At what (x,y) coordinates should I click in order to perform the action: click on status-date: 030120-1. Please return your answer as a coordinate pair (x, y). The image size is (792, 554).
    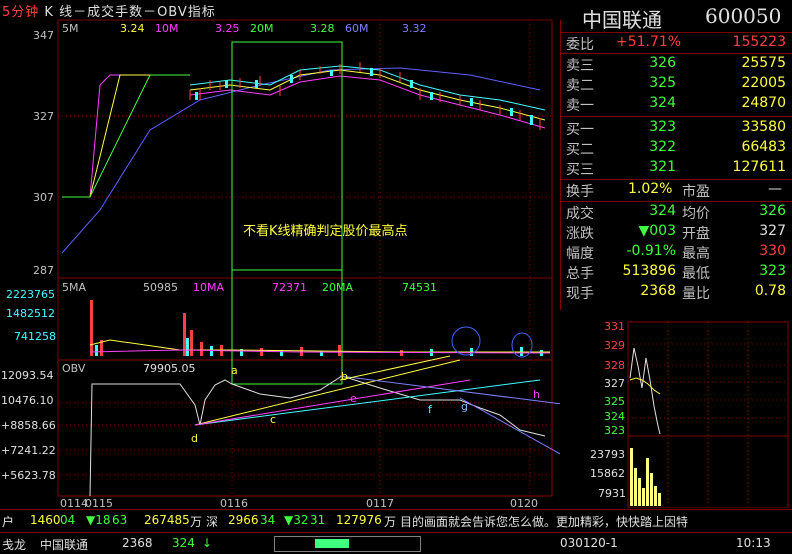
    Looking at the image, I should click on (589, 543).